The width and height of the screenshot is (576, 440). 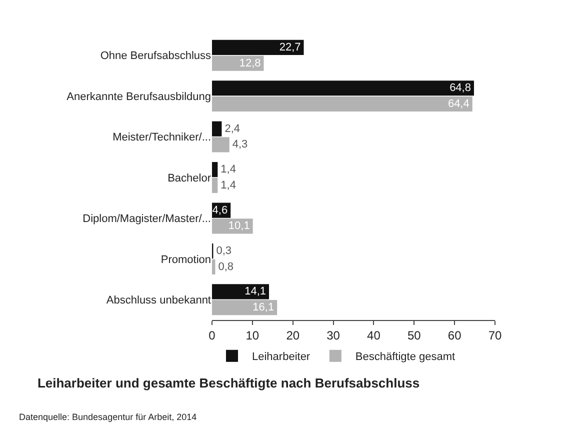 I want to click on x-tick-label: 0, so click(x=212, y=335).